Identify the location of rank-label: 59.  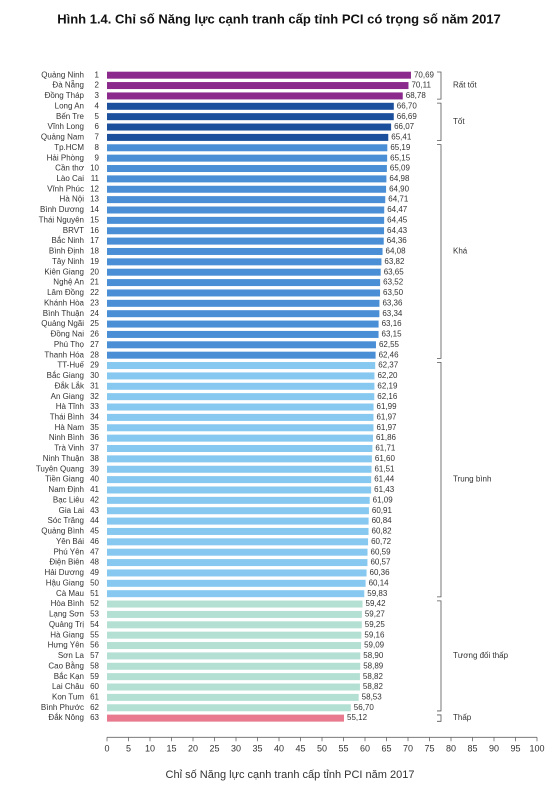
(94, 676).